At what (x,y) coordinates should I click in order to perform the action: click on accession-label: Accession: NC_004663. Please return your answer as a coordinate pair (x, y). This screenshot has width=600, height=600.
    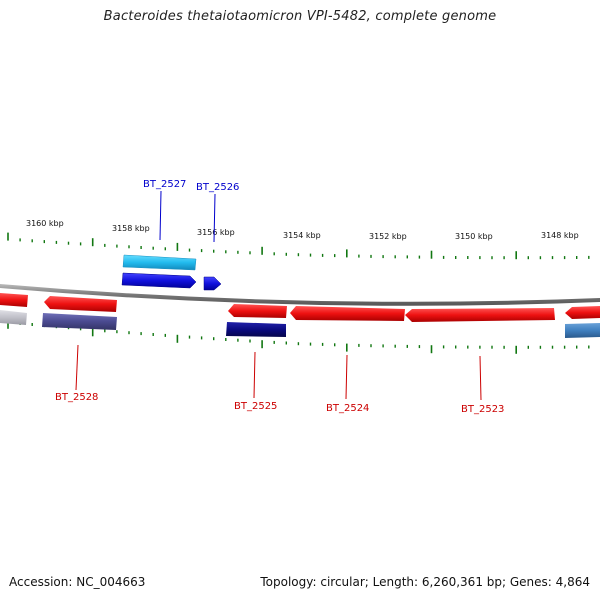
    Looking at the image, I should click on (77, 582).